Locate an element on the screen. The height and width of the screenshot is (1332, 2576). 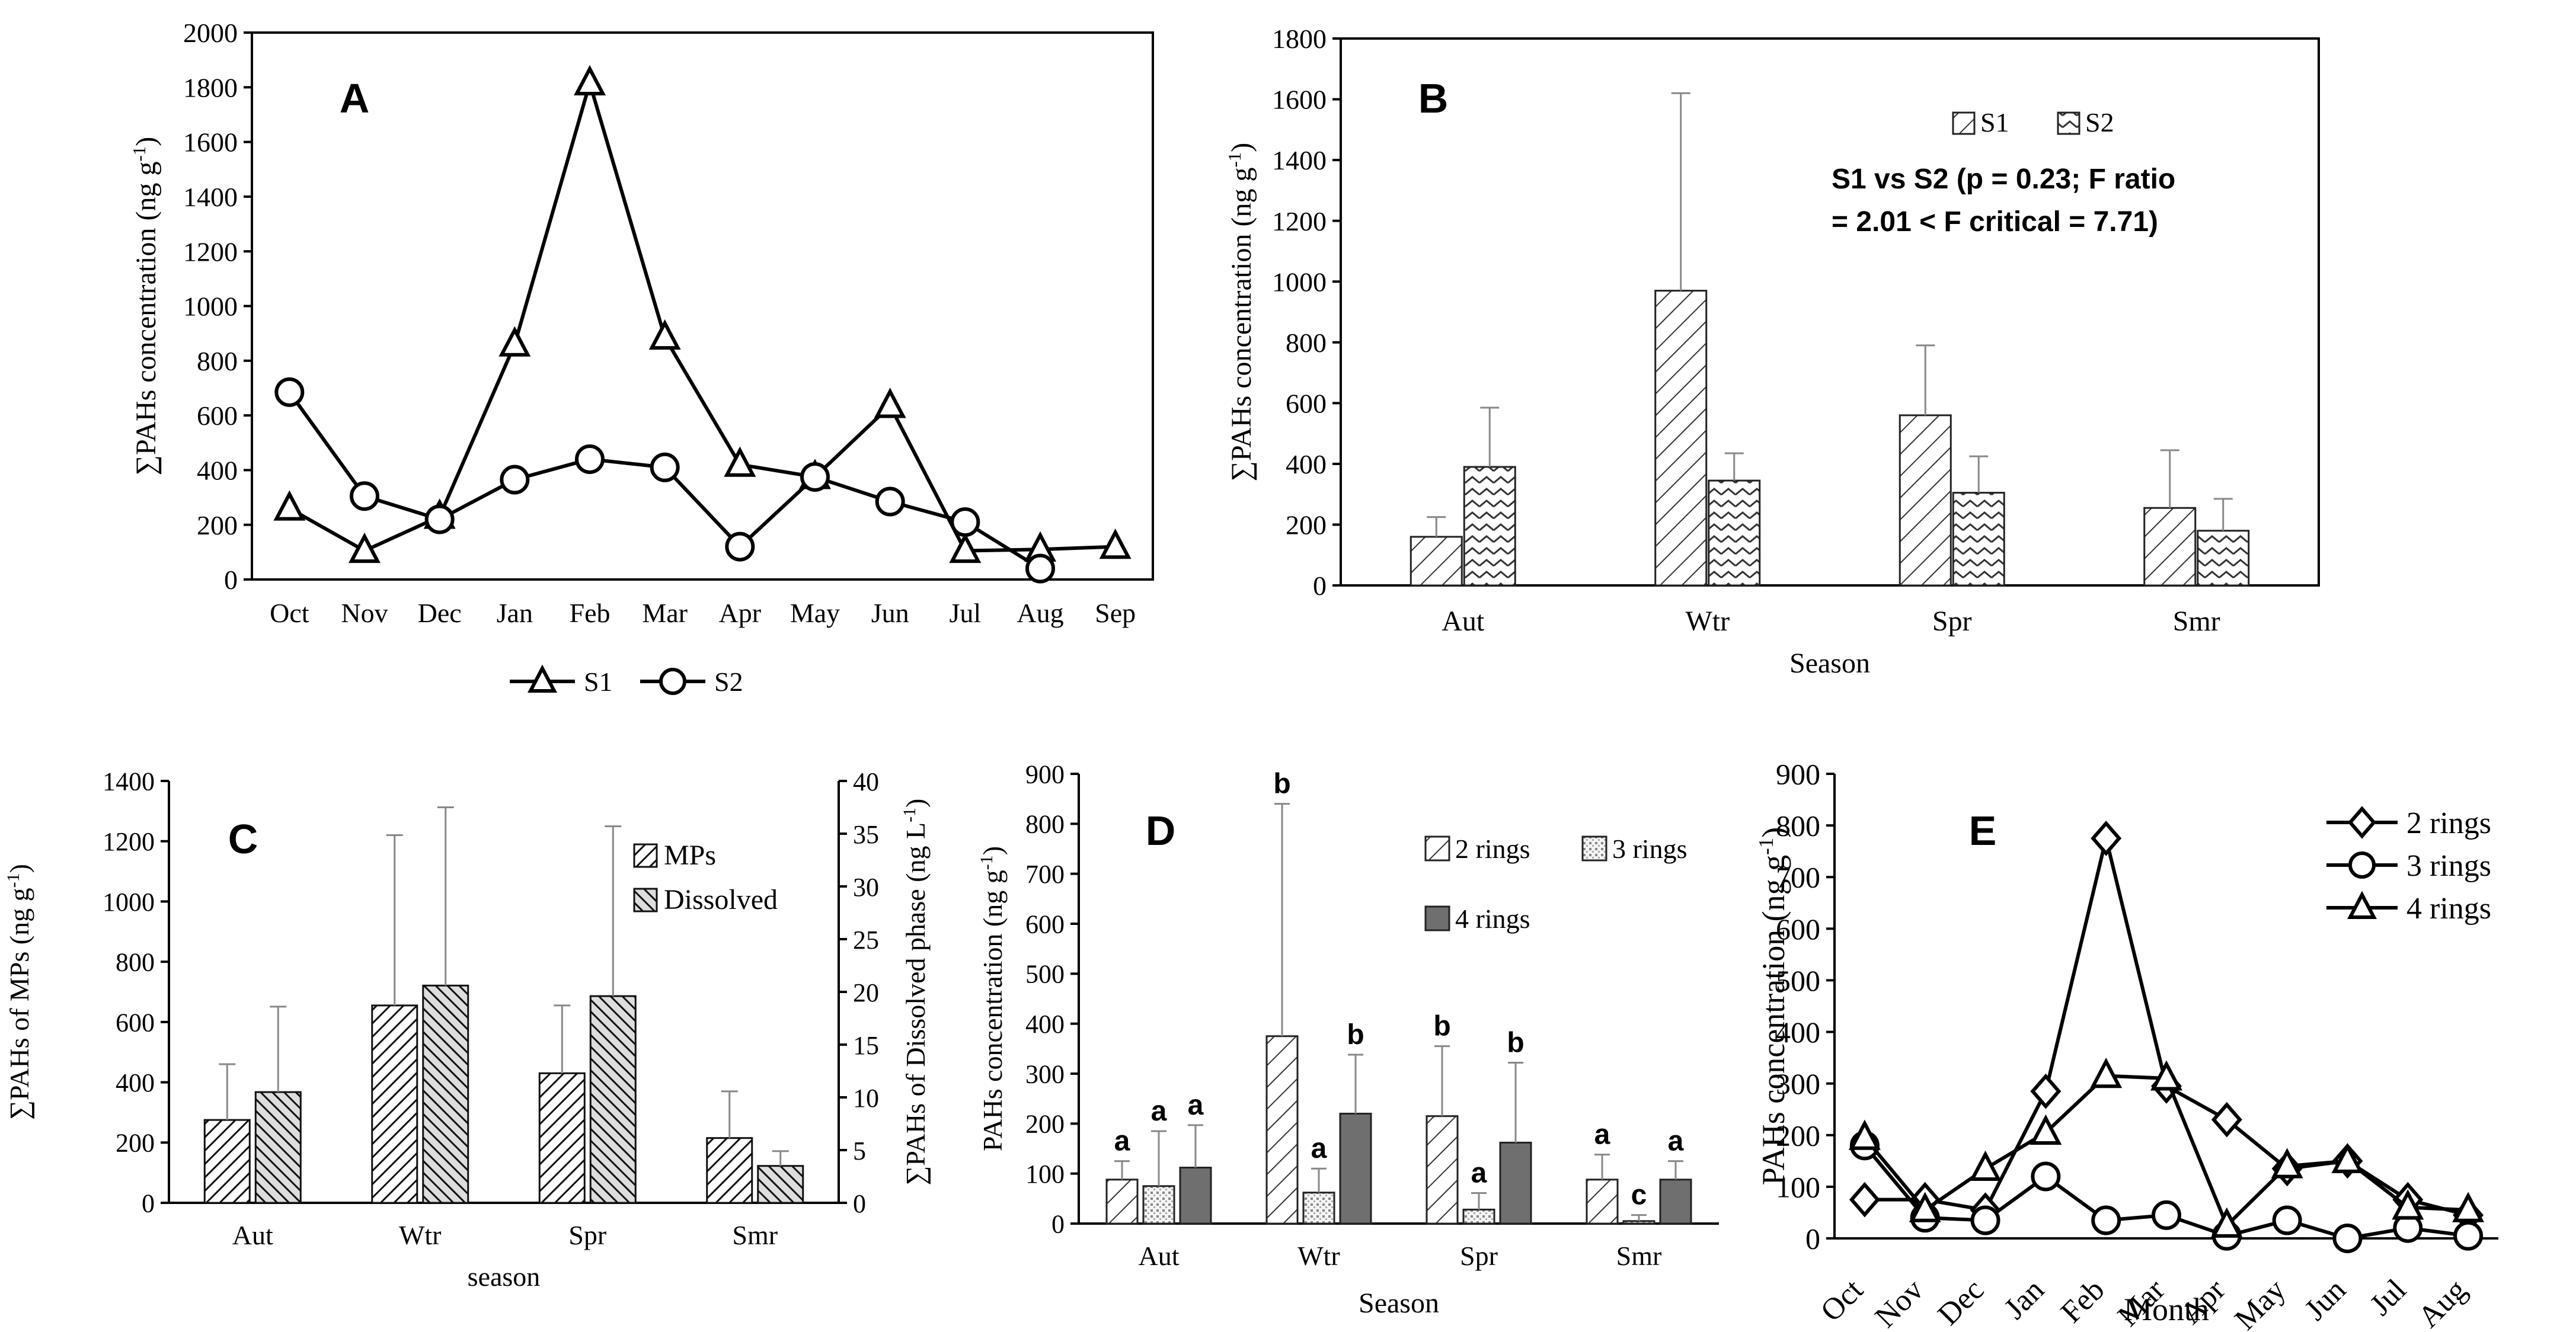
panel-label: E is located at coordinates (1983, 831).